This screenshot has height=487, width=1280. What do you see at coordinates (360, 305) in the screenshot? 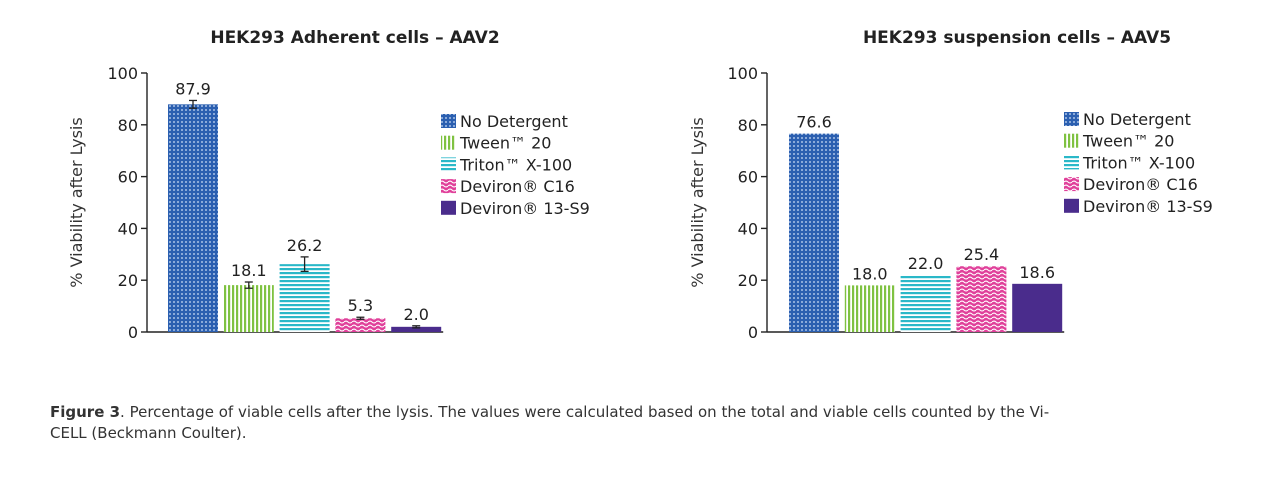
I see `data-label-deviron-c16: 5.3` at bounding box center [360, 305].